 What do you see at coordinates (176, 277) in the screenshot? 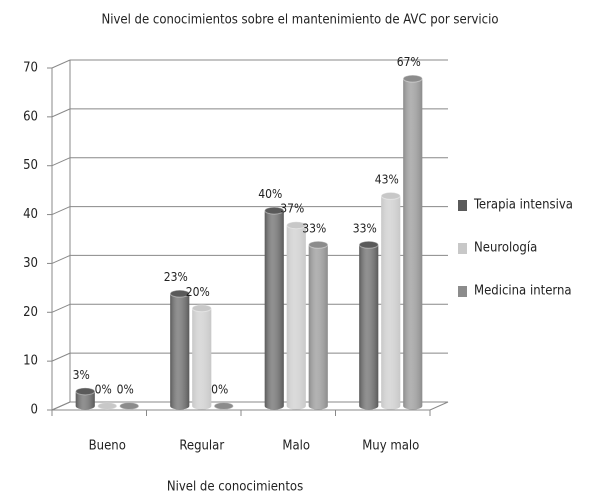
I see `data-label: 23%` at bounding box center [176, 277].